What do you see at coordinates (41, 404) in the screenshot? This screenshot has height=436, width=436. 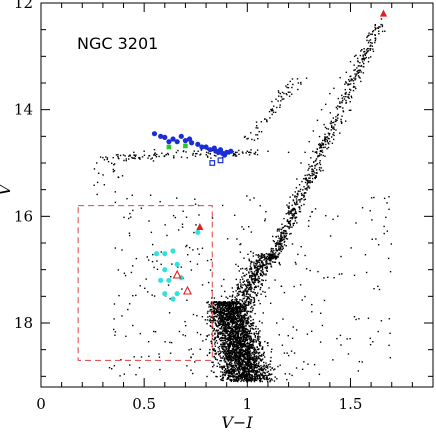 I see `x-tick-label: 0` at bounding box center [41, 404].